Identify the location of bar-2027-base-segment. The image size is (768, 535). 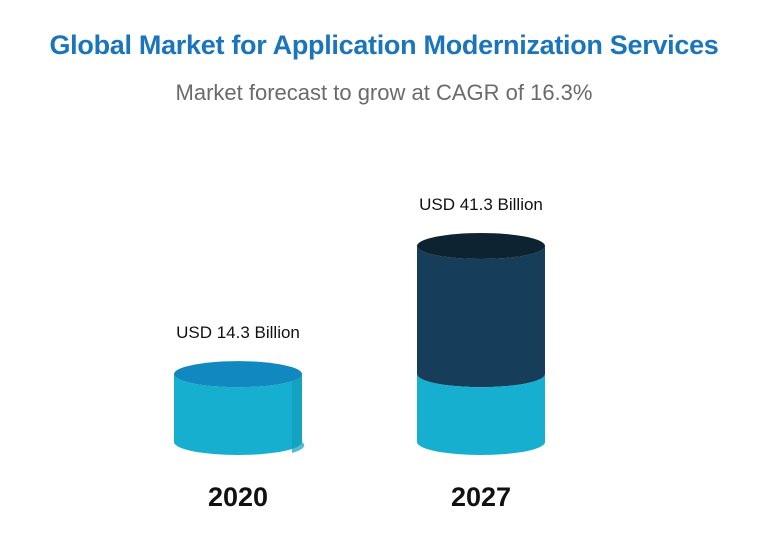
(481, 414).